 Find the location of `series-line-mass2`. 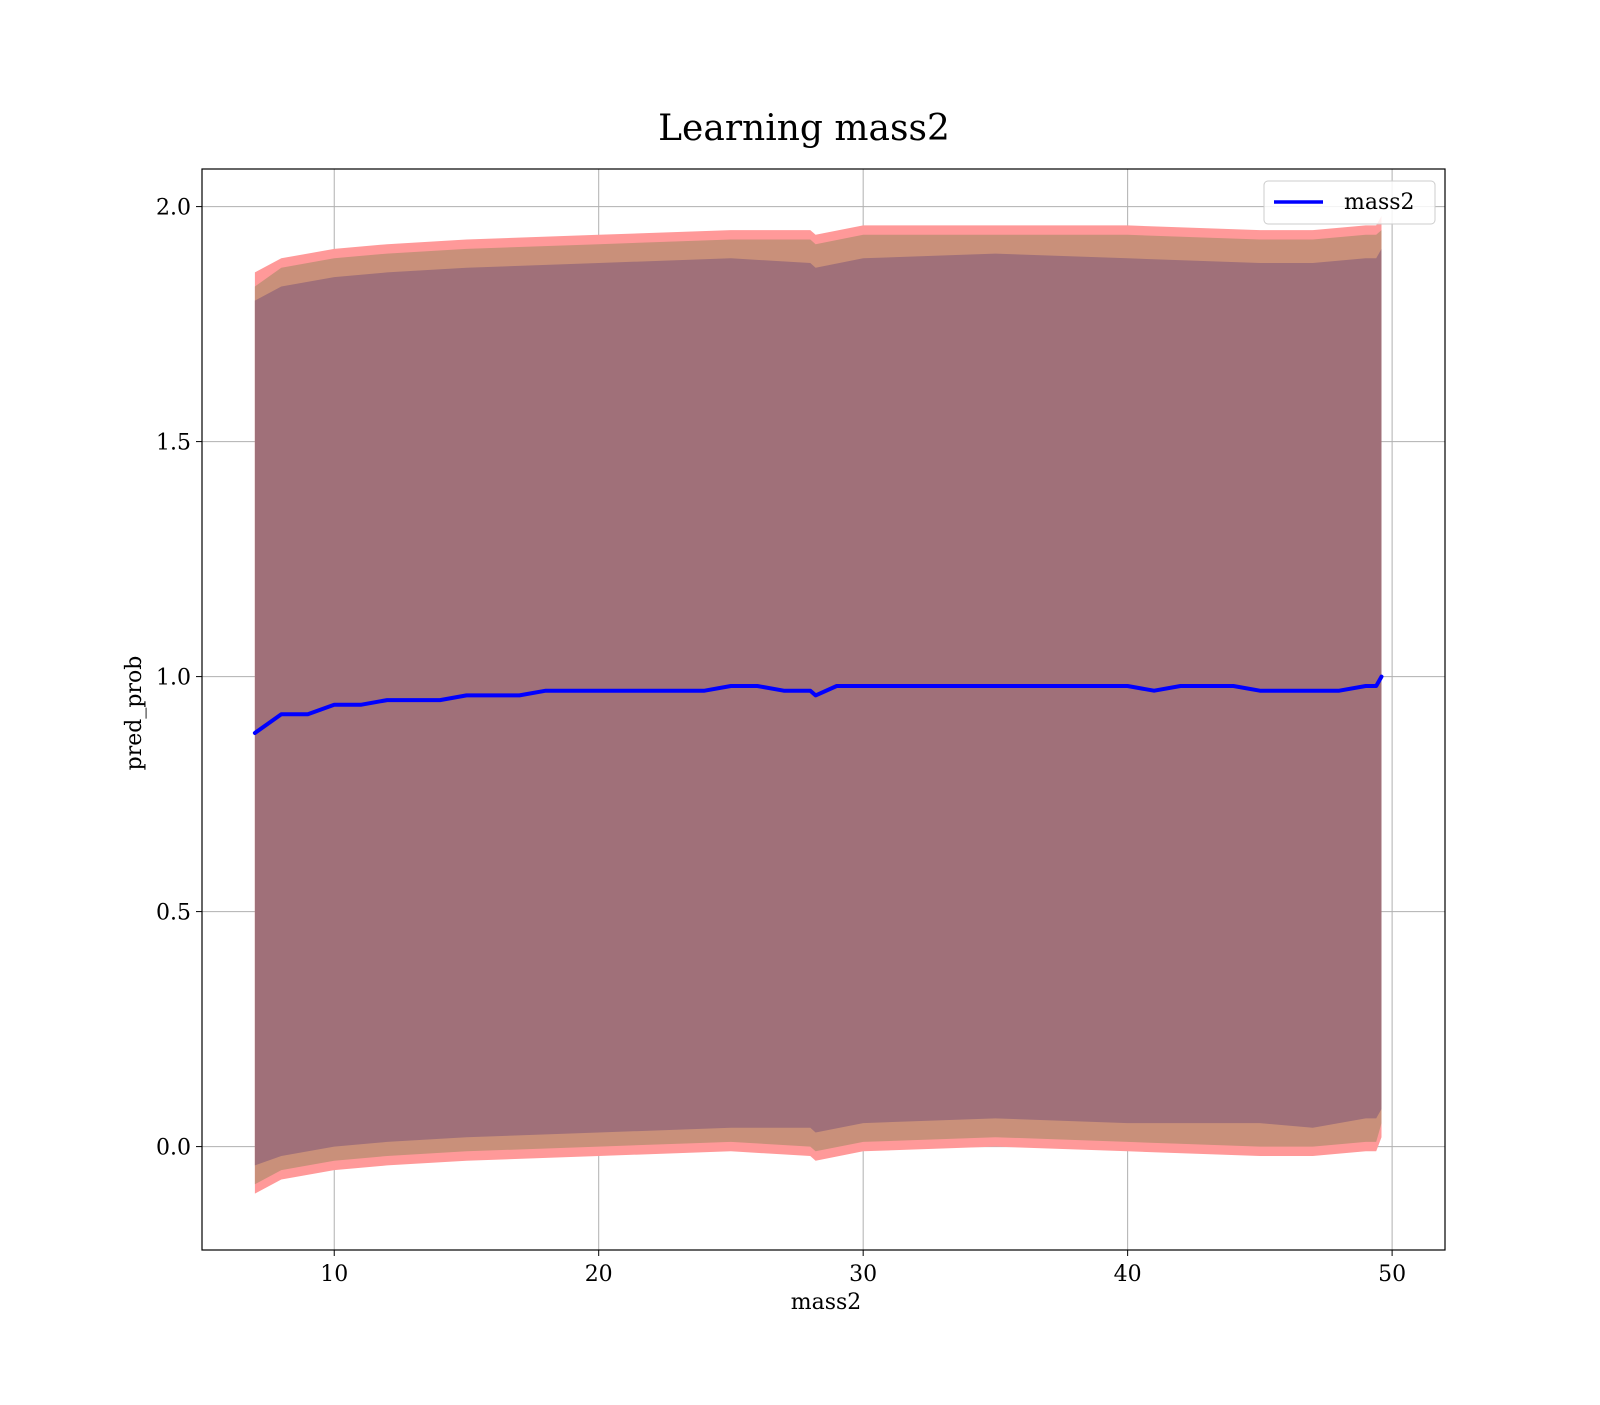

series-line-mass2 is located at coordinates (818, 704).